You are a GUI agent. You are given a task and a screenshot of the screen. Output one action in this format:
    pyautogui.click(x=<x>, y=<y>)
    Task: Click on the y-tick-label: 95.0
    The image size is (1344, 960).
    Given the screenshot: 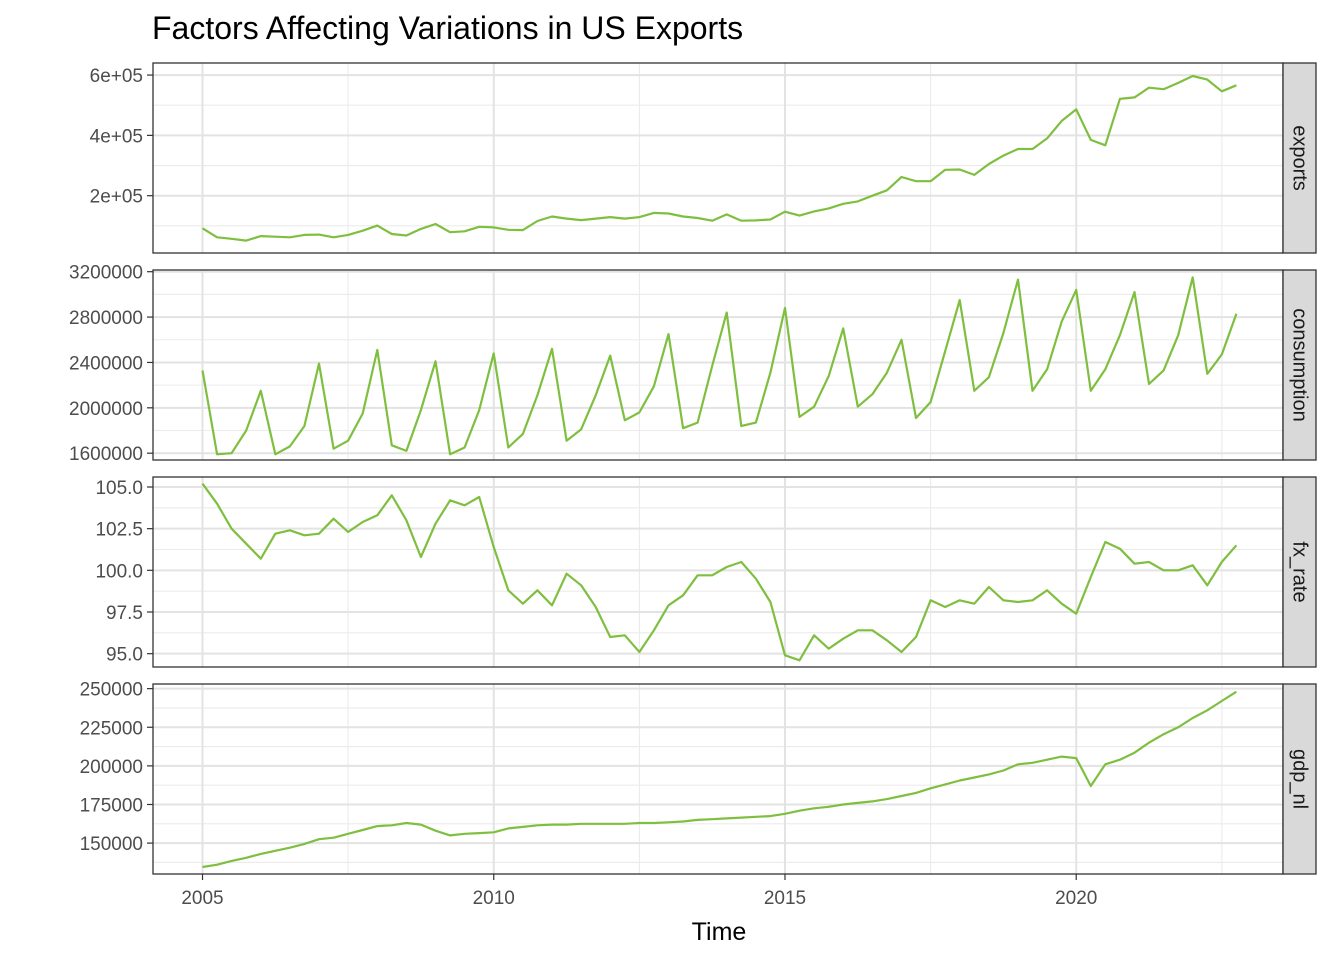 What is the action you would take?
    pyautogui.click(x=124, y=655)
    